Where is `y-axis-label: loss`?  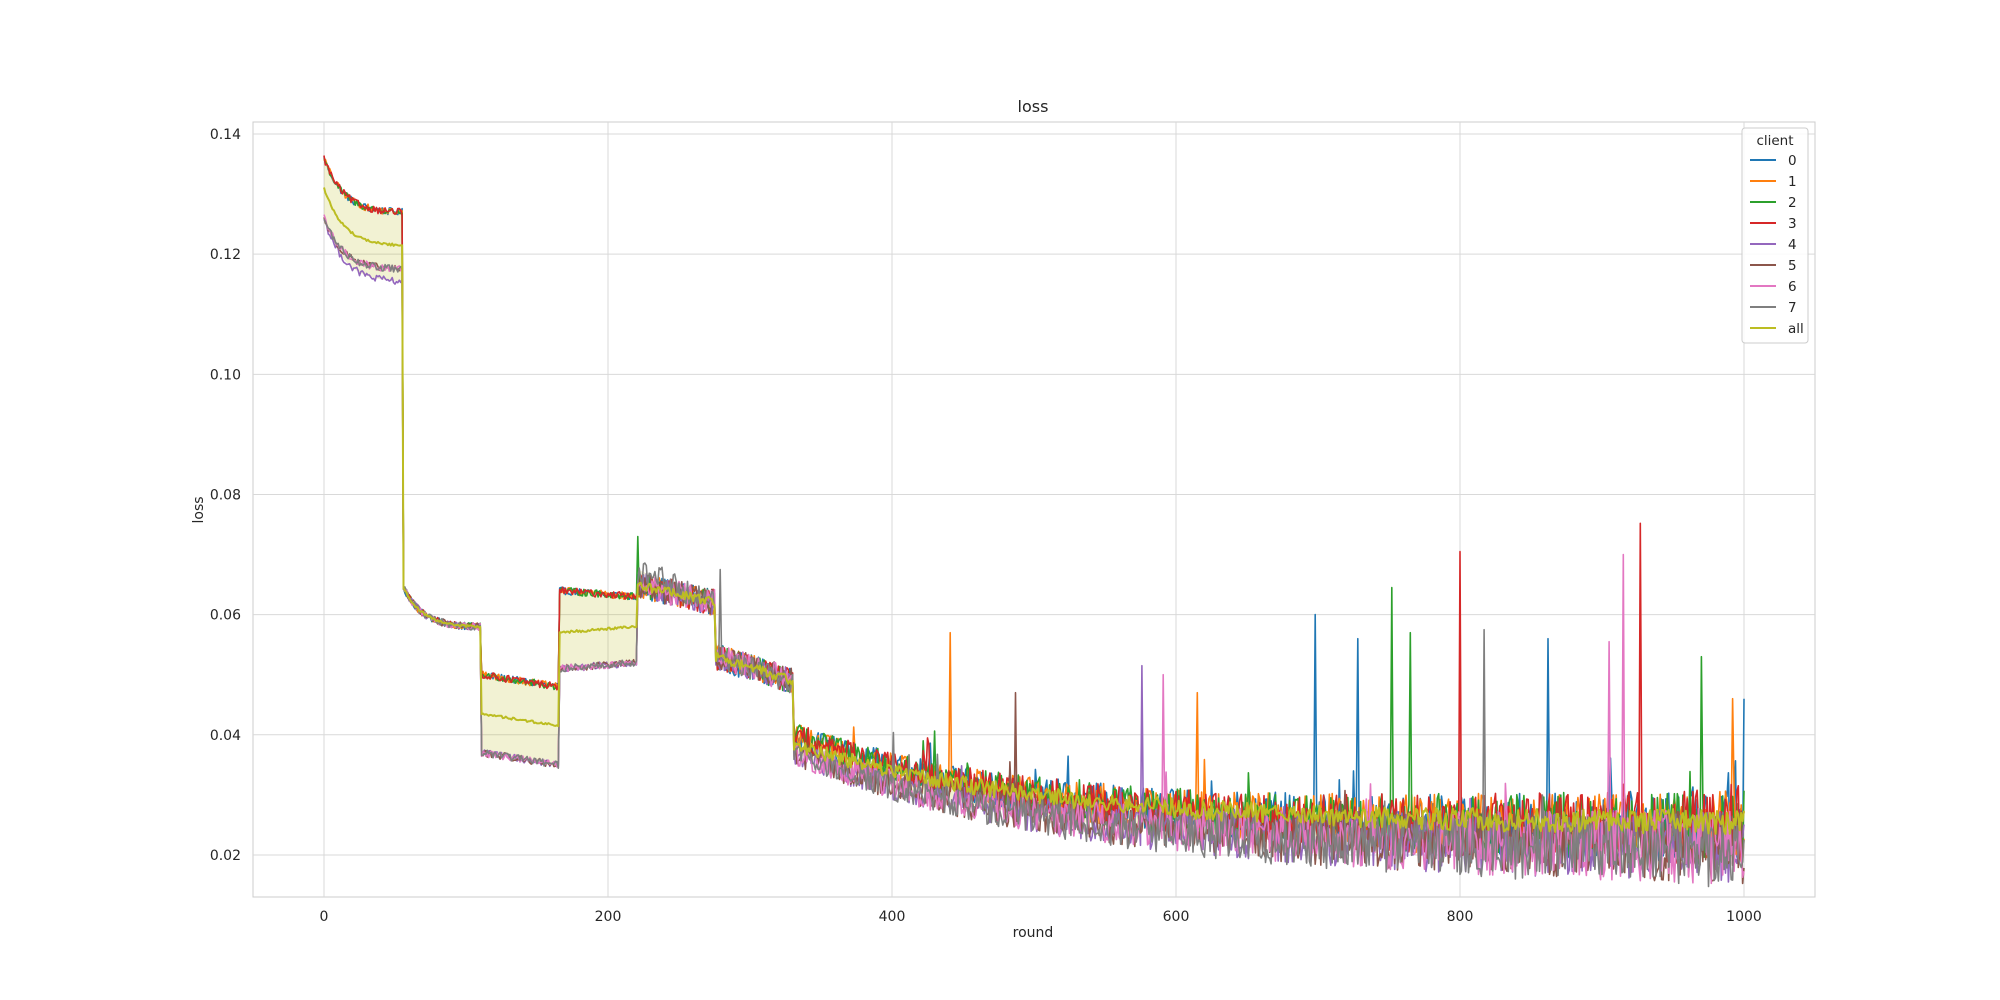
y-axis-label: loss is located at coordinates (199, 509).